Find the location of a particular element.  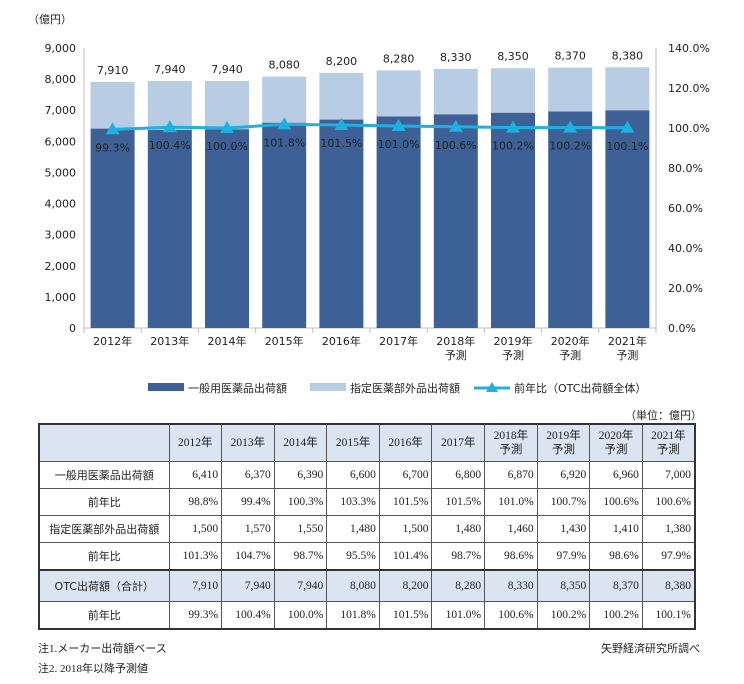

y-tick-label: 0 is located at coordinates (72, 328).